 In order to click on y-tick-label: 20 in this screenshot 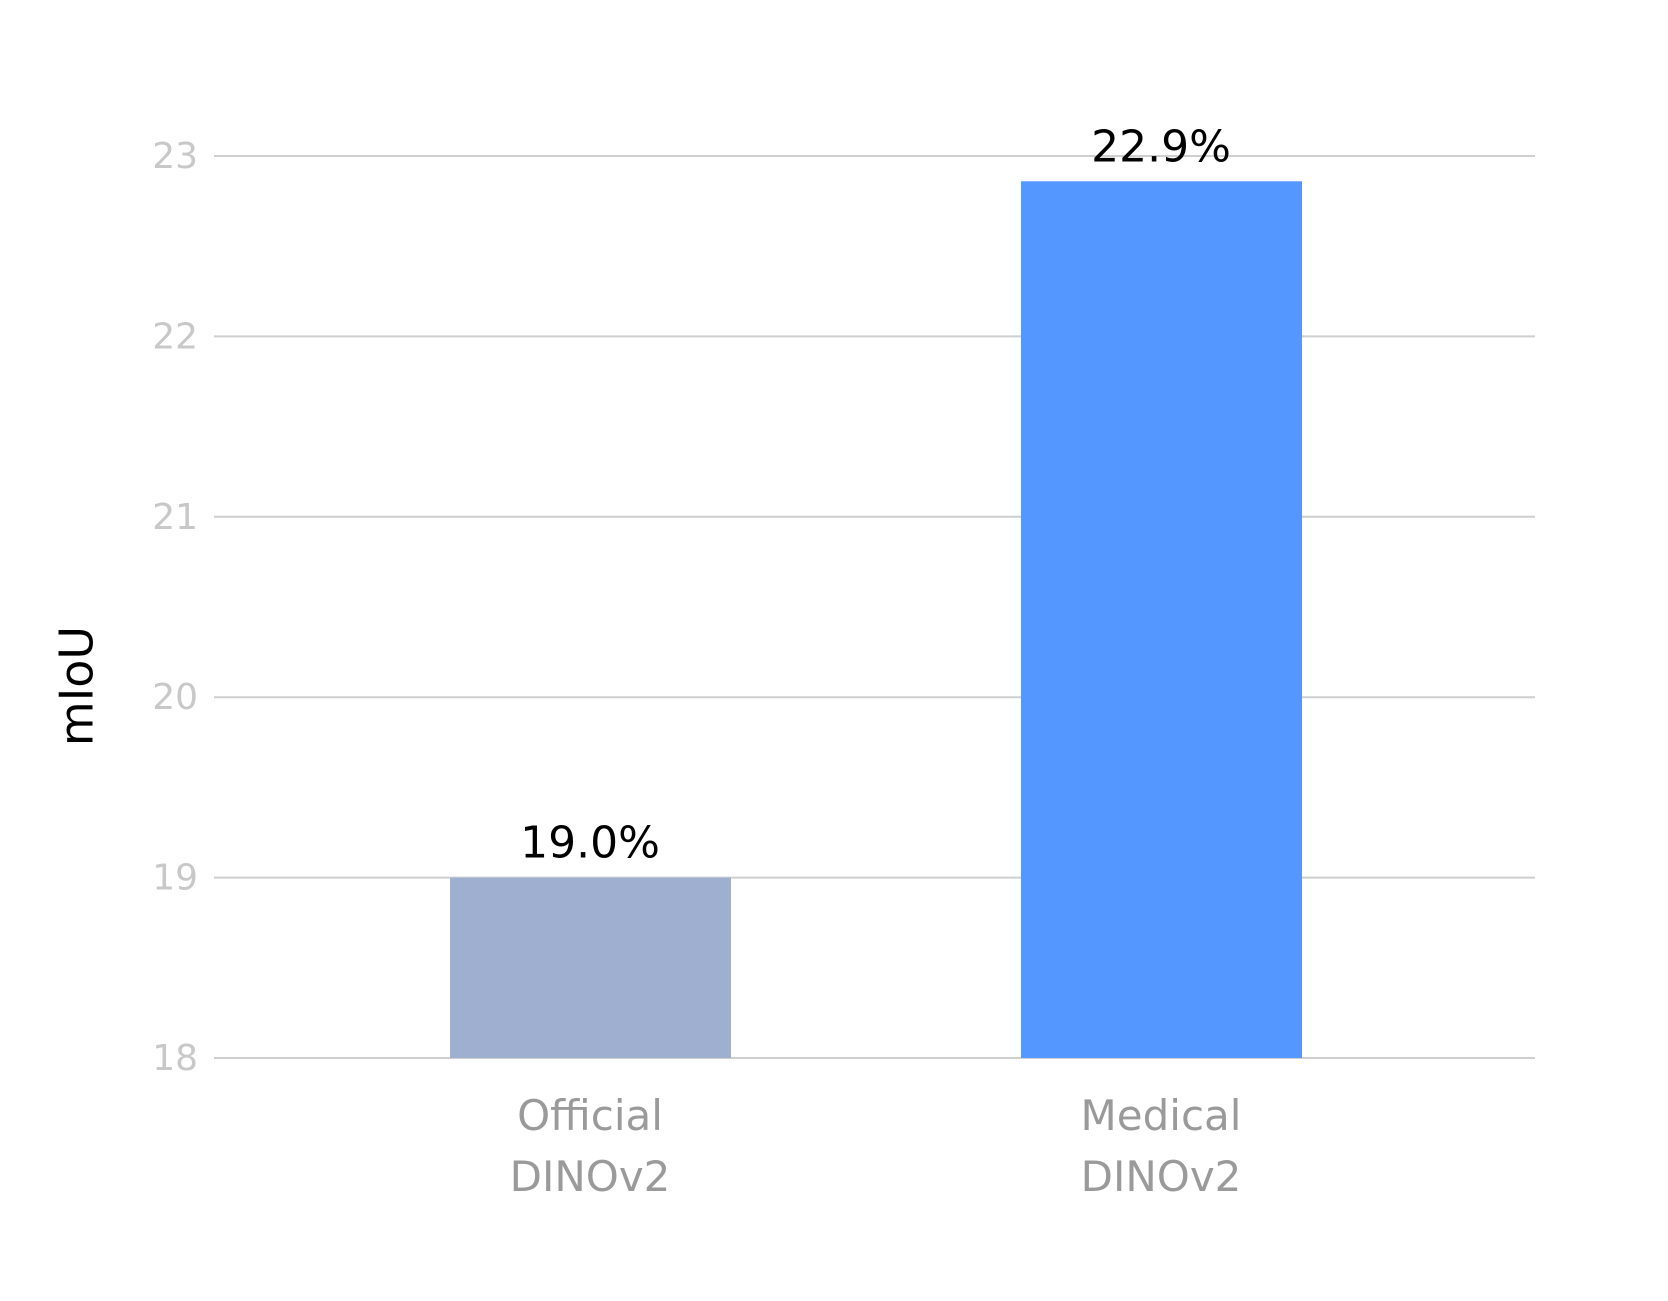, I will do `click(175, 697)`.